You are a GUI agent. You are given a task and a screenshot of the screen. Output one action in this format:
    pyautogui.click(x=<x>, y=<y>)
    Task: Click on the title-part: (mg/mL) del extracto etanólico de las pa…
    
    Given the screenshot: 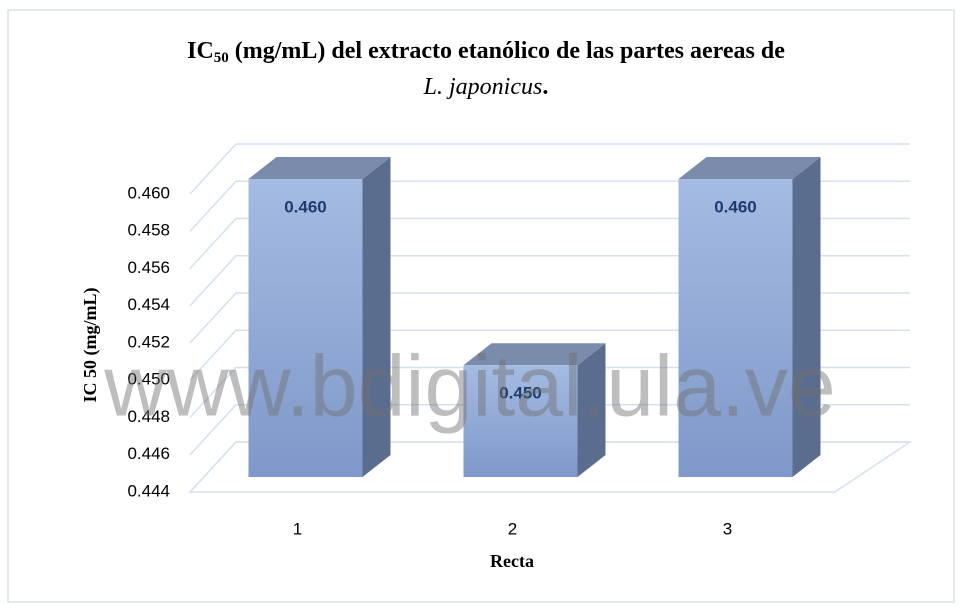 What is the action you would take?
    pyautogui.click(x=507, y=51)
    